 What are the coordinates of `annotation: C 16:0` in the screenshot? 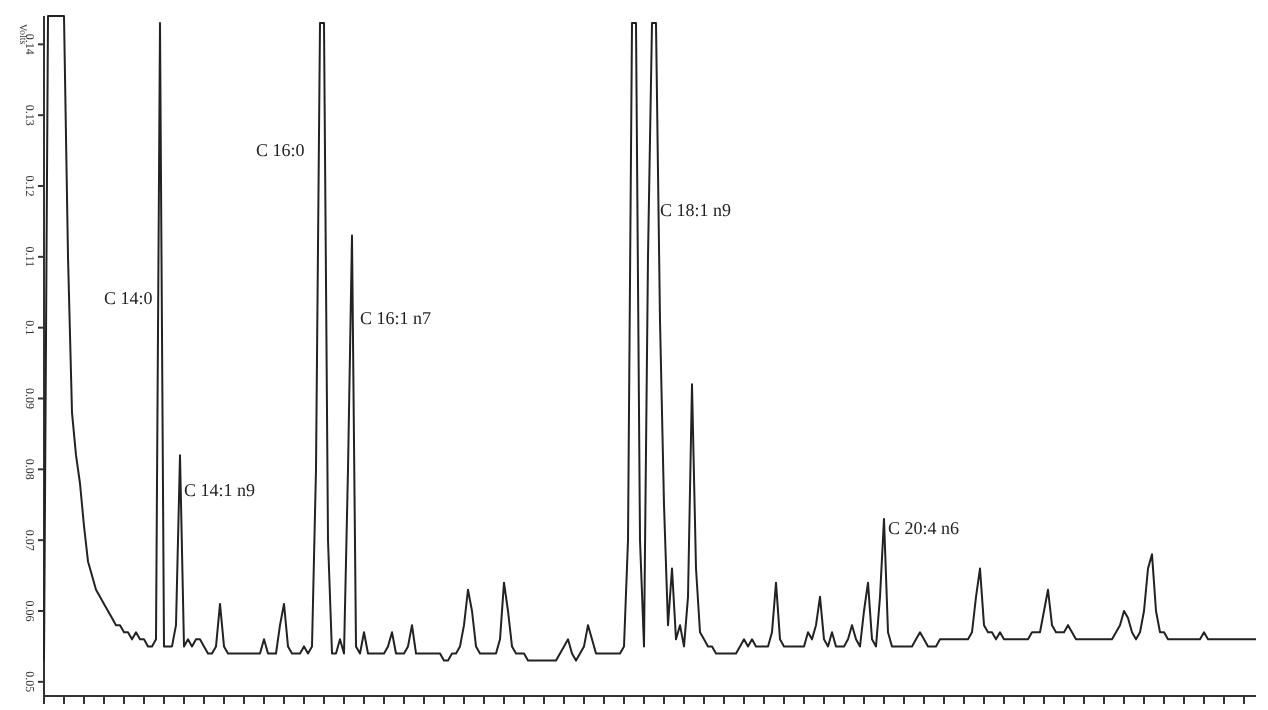 It's located at (281, 150).